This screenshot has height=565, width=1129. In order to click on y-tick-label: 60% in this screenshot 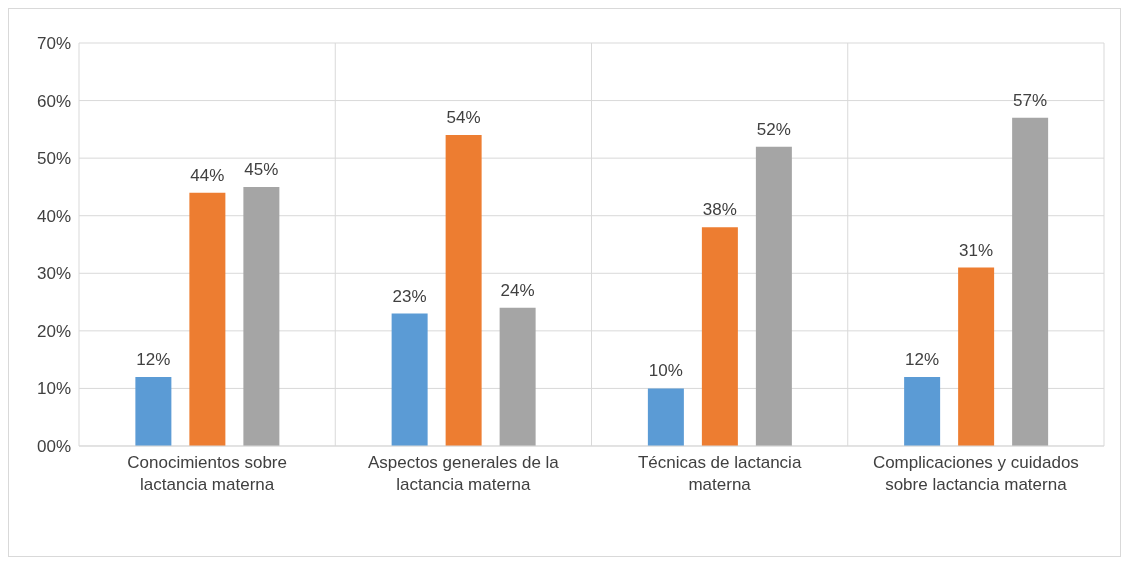, I will do `click(53, 101)`.